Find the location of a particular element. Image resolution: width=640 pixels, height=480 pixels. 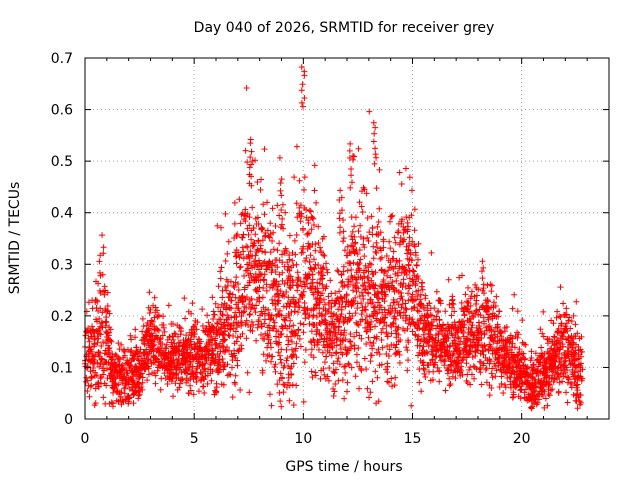

x-axis-label: GPS time / hours is located at coordinates (343, 467).